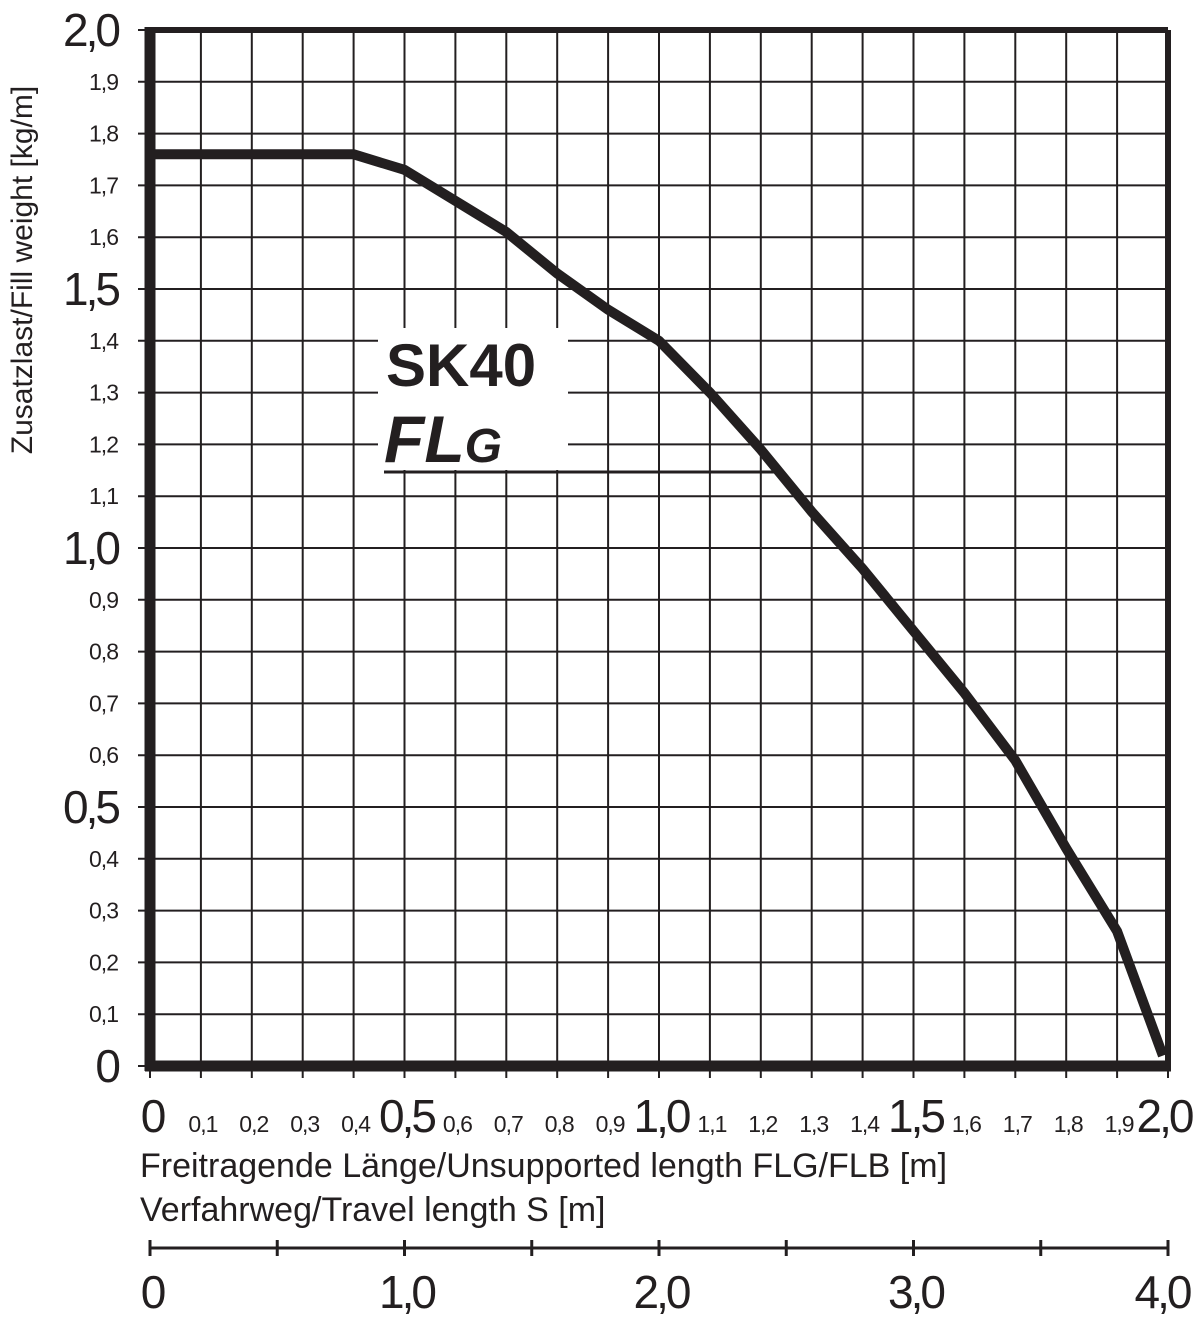  Describe the element at coordinates (253, 1124) in the screenshot. I see `x-tick-label: 0,2` at that location.